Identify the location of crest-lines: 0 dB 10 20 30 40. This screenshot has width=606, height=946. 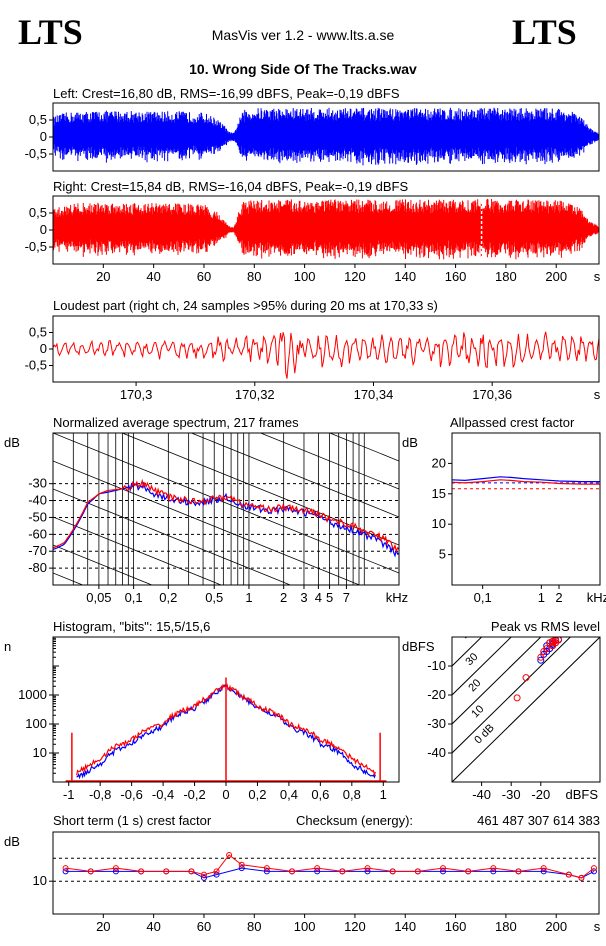
(526, 709).